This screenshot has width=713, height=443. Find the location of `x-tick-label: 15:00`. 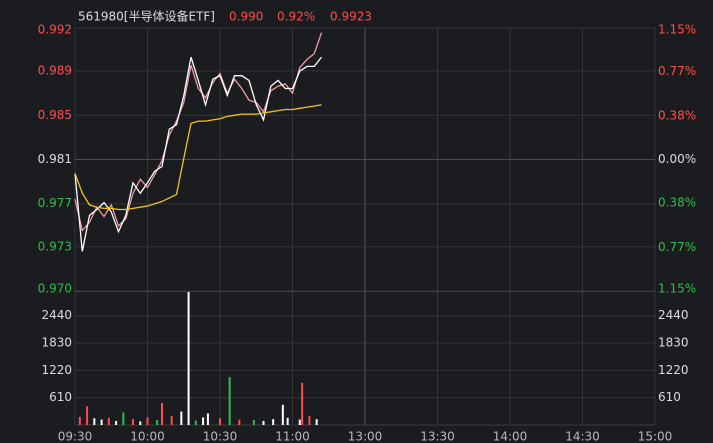

x-tick-label: 15:00 is located at coordinates (655, 436).